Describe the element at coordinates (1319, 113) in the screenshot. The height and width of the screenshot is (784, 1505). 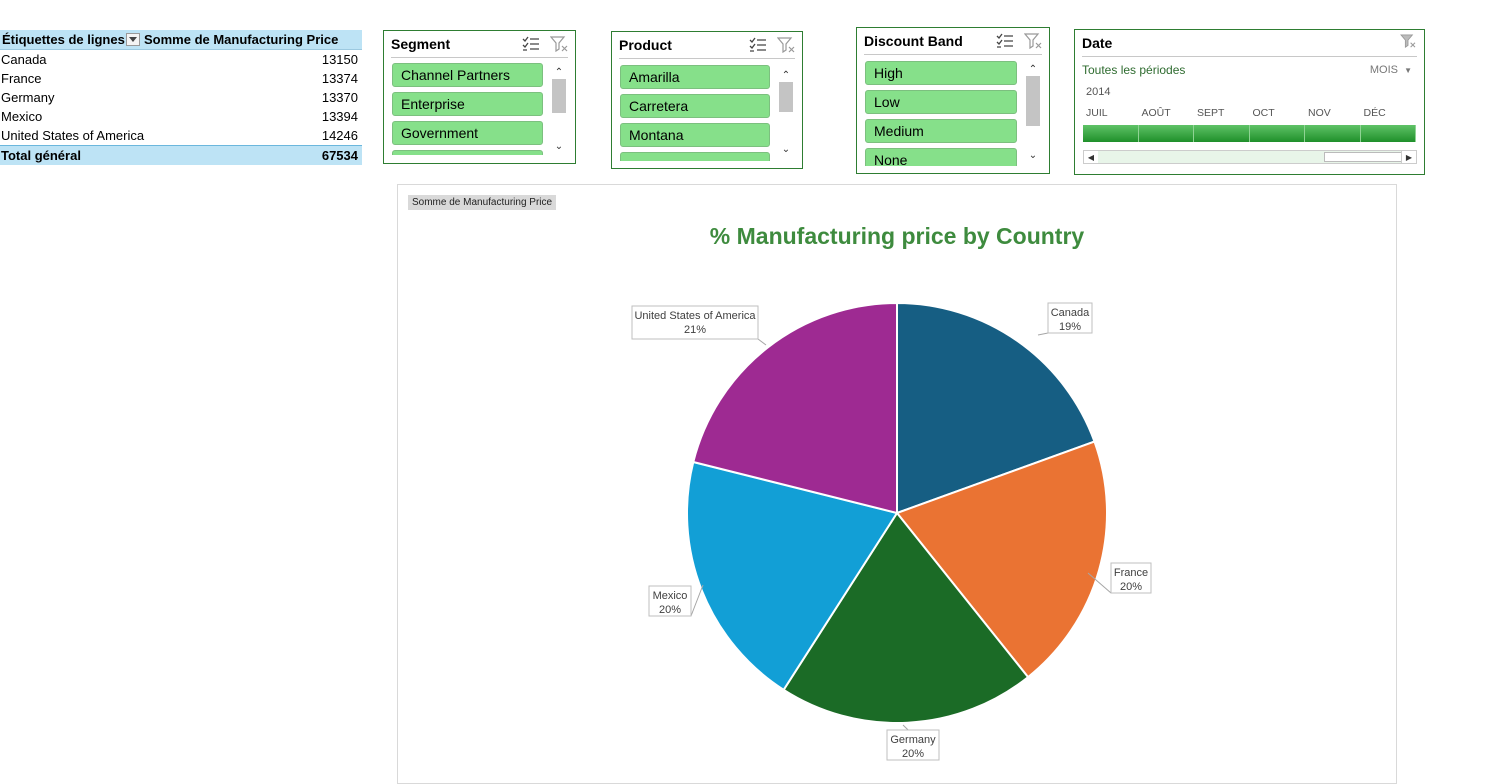
I see `timeline-month: NOV` at that location.